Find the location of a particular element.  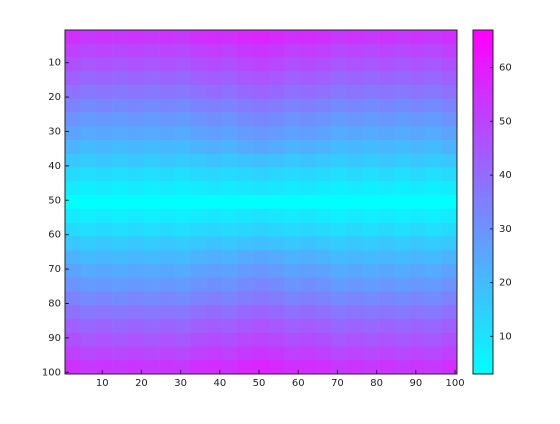

x-tick-label: 30 is located at coordinates (180, 383).